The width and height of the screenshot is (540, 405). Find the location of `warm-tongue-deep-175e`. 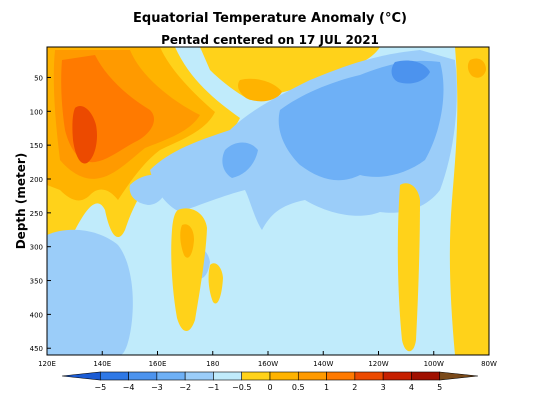

warm-tongue-deep-175e is located at coordinates (189, 270).